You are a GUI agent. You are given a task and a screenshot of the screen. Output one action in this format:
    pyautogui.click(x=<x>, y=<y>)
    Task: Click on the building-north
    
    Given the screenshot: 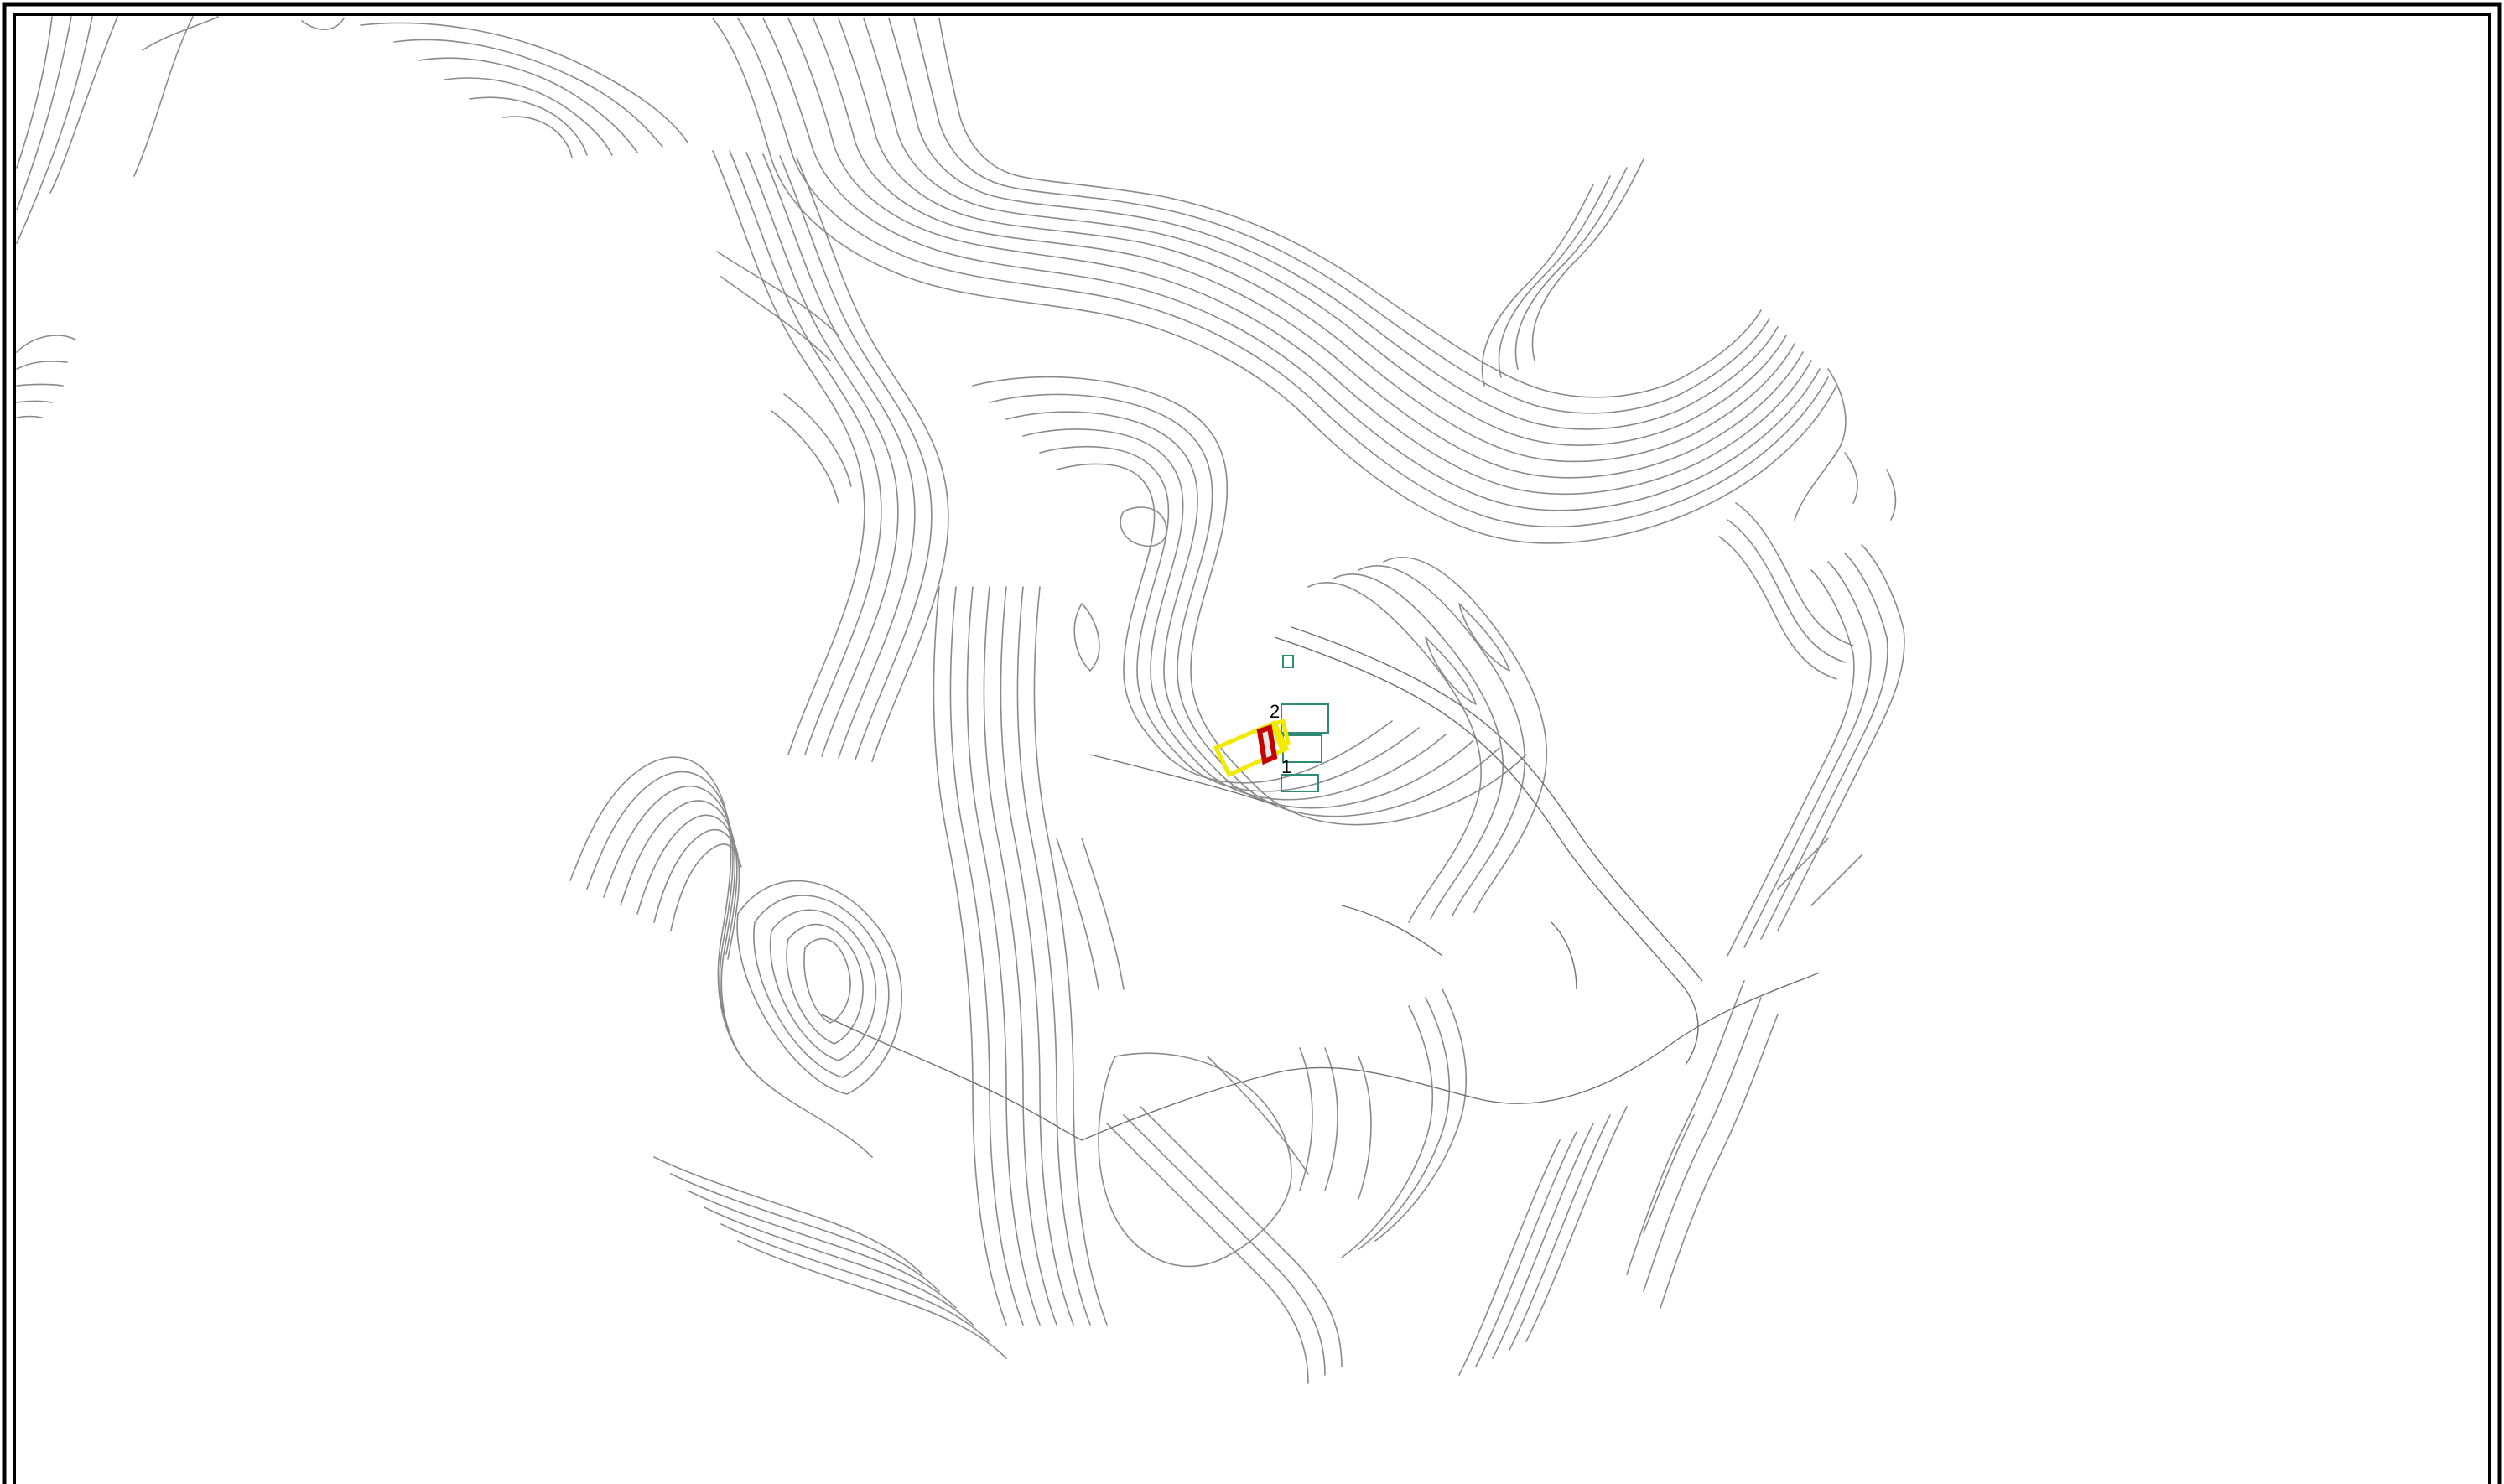 What is the action you would take?
    pyautogui.click(x=1305, y=718)
    